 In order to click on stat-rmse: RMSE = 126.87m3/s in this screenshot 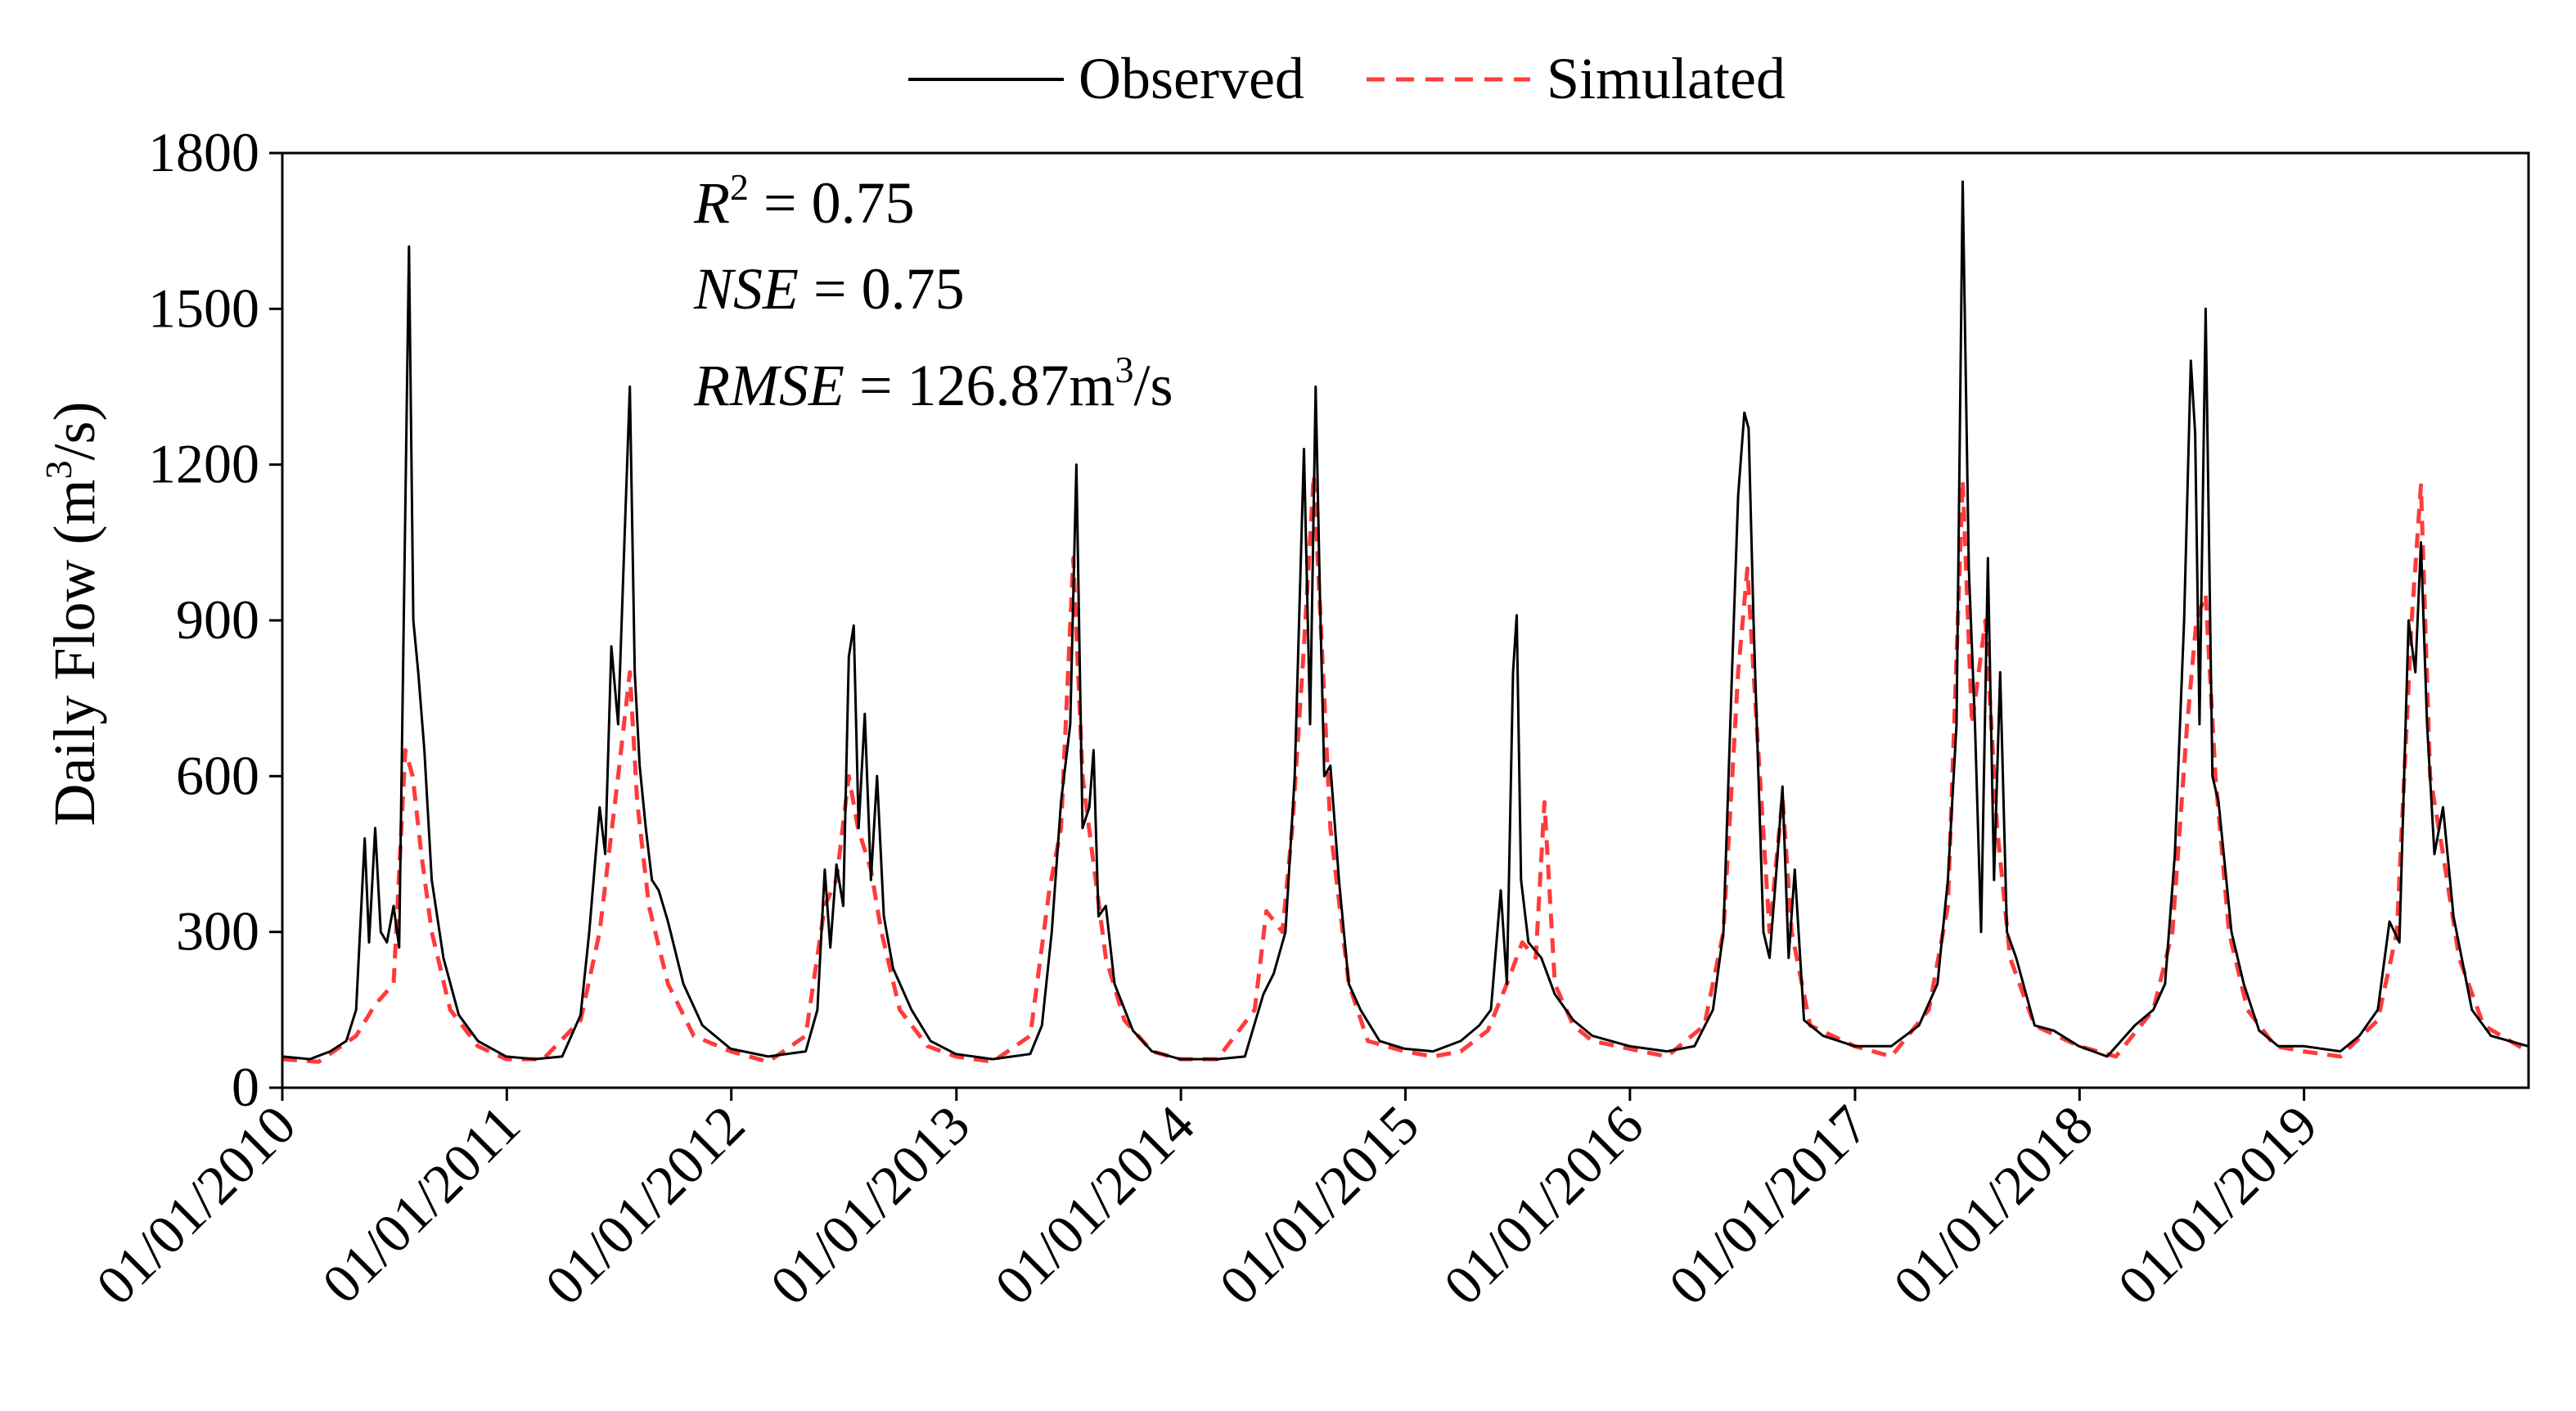, I will do `click(933, 383)`.